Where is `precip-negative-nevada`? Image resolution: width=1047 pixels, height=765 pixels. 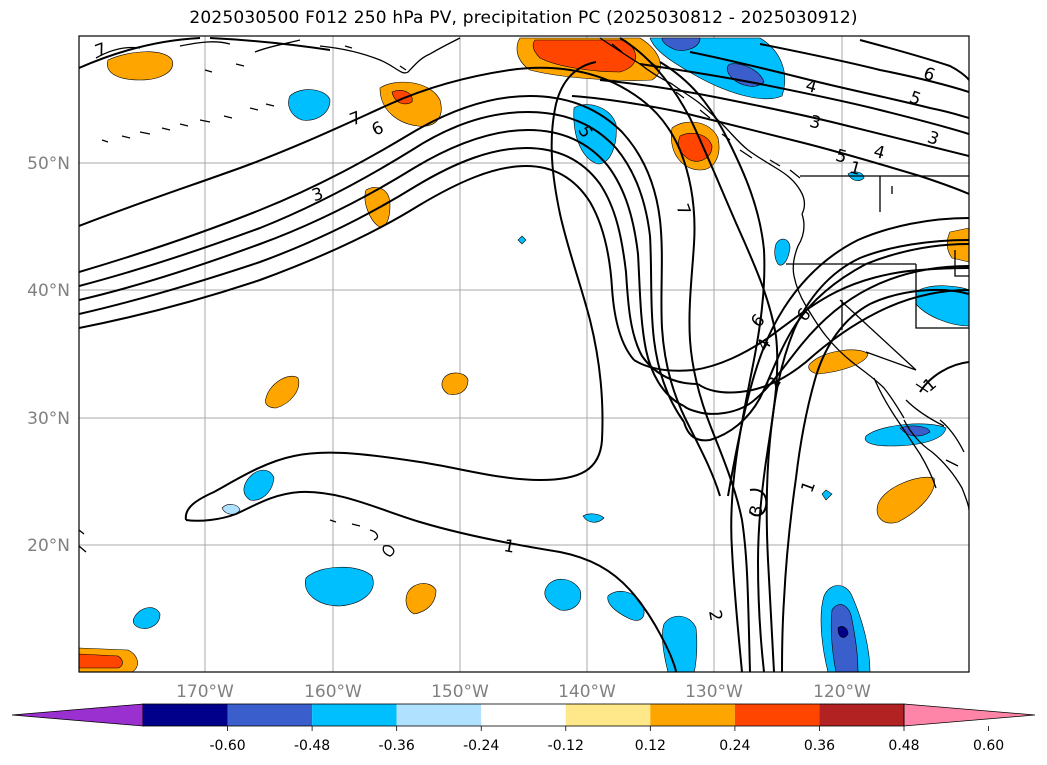 precip-negative-nevada is located at coordinates (942, 306).